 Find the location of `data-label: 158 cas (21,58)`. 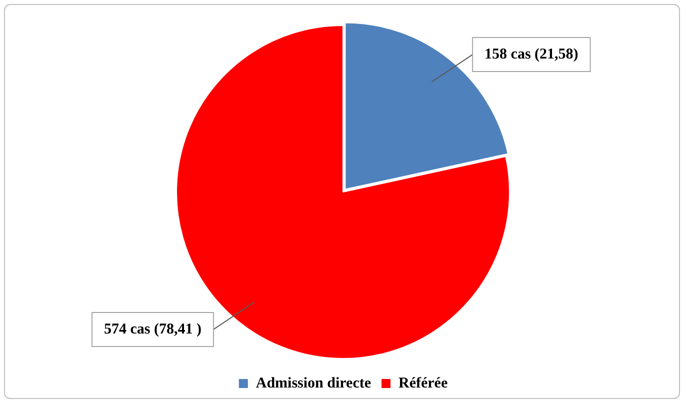

data-label: 158 cas (21,58) is located at coordinates (531, 54).